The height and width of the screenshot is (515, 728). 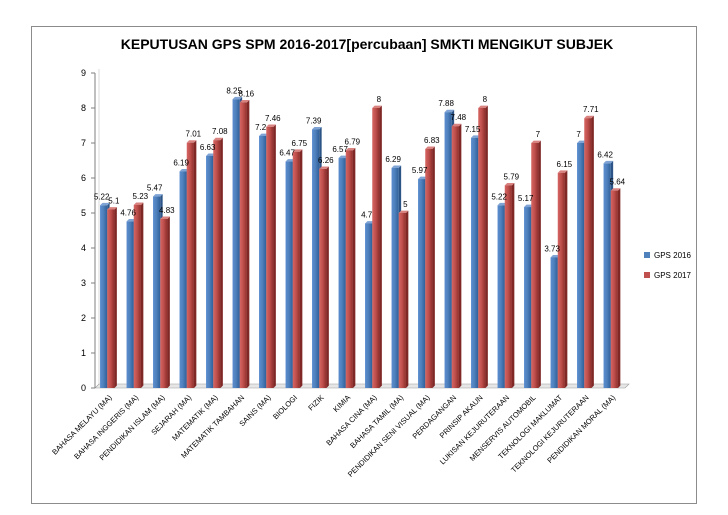 What do you see at coordinates (552, 248) in the screenshot?
I see `data-label: 3.73` at bounding box center [552, 248].